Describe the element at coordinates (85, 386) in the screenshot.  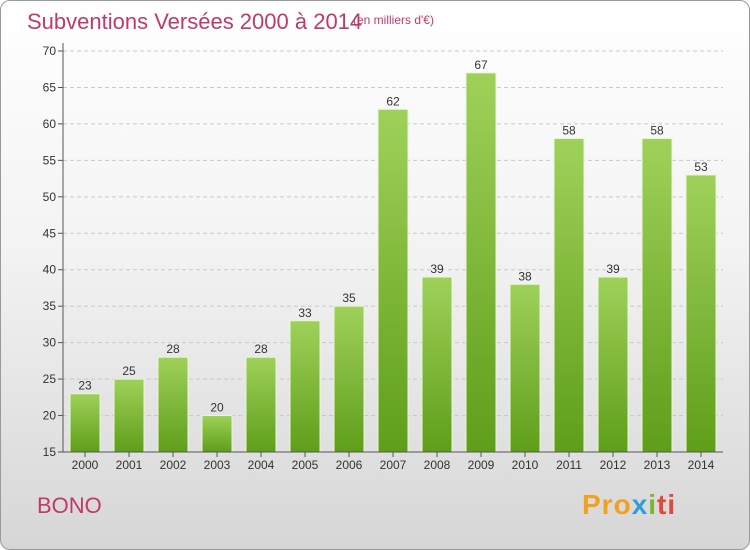
I see `bar-value-label: 23` at that location.